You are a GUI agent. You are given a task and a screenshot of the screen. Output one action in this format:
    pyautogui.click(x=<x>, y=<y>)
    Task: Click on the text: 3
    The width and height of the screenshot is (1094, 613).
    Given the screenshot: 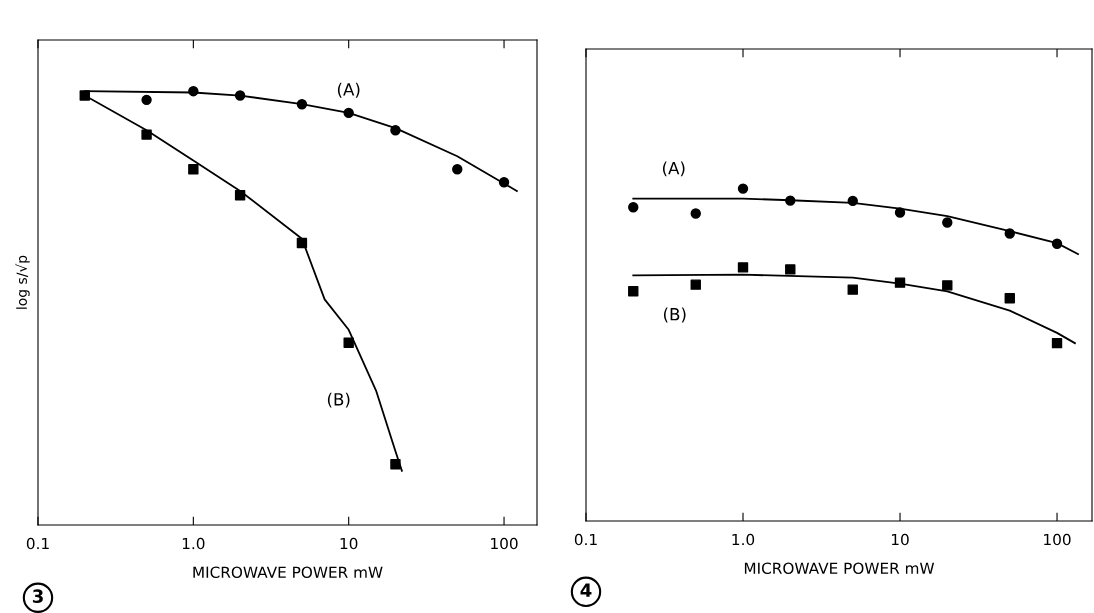 What is the action you would take?
    pyautogui.click(x=37, y=596)
    